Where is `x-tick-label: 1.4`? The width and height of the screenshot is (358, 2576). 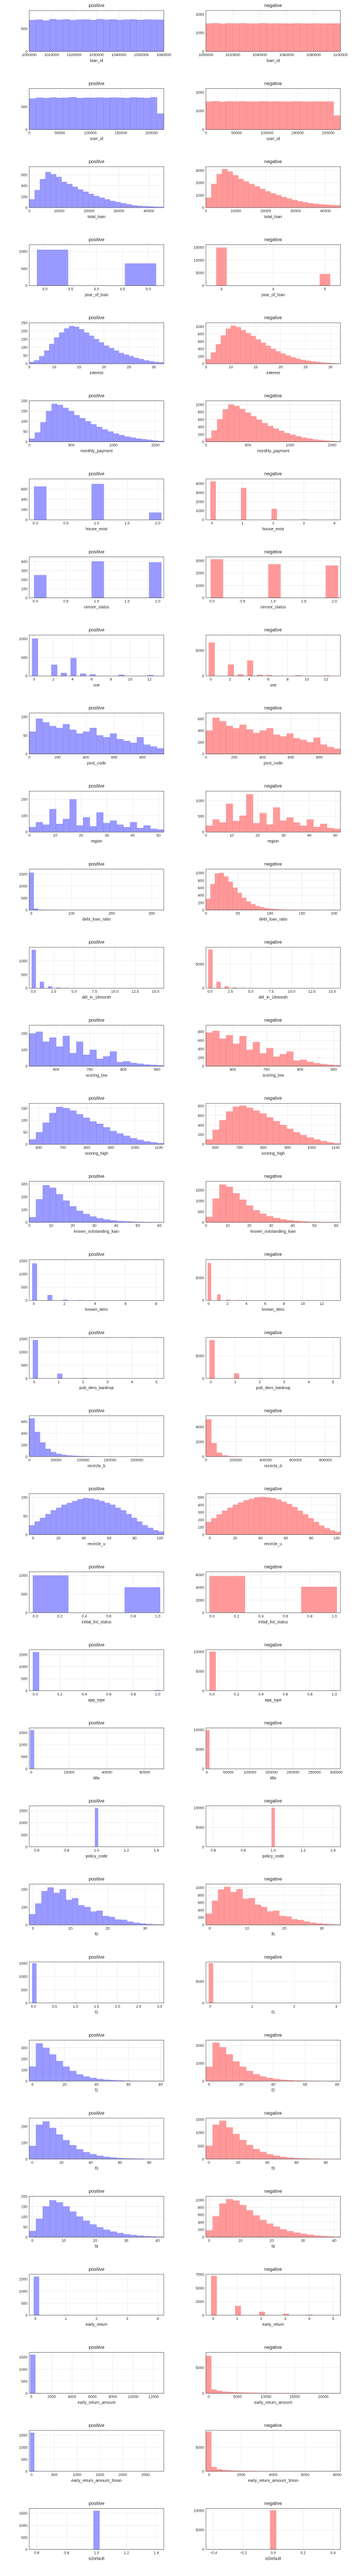
x-tick-label: 1.4 is located at coordinates (156, 1851).